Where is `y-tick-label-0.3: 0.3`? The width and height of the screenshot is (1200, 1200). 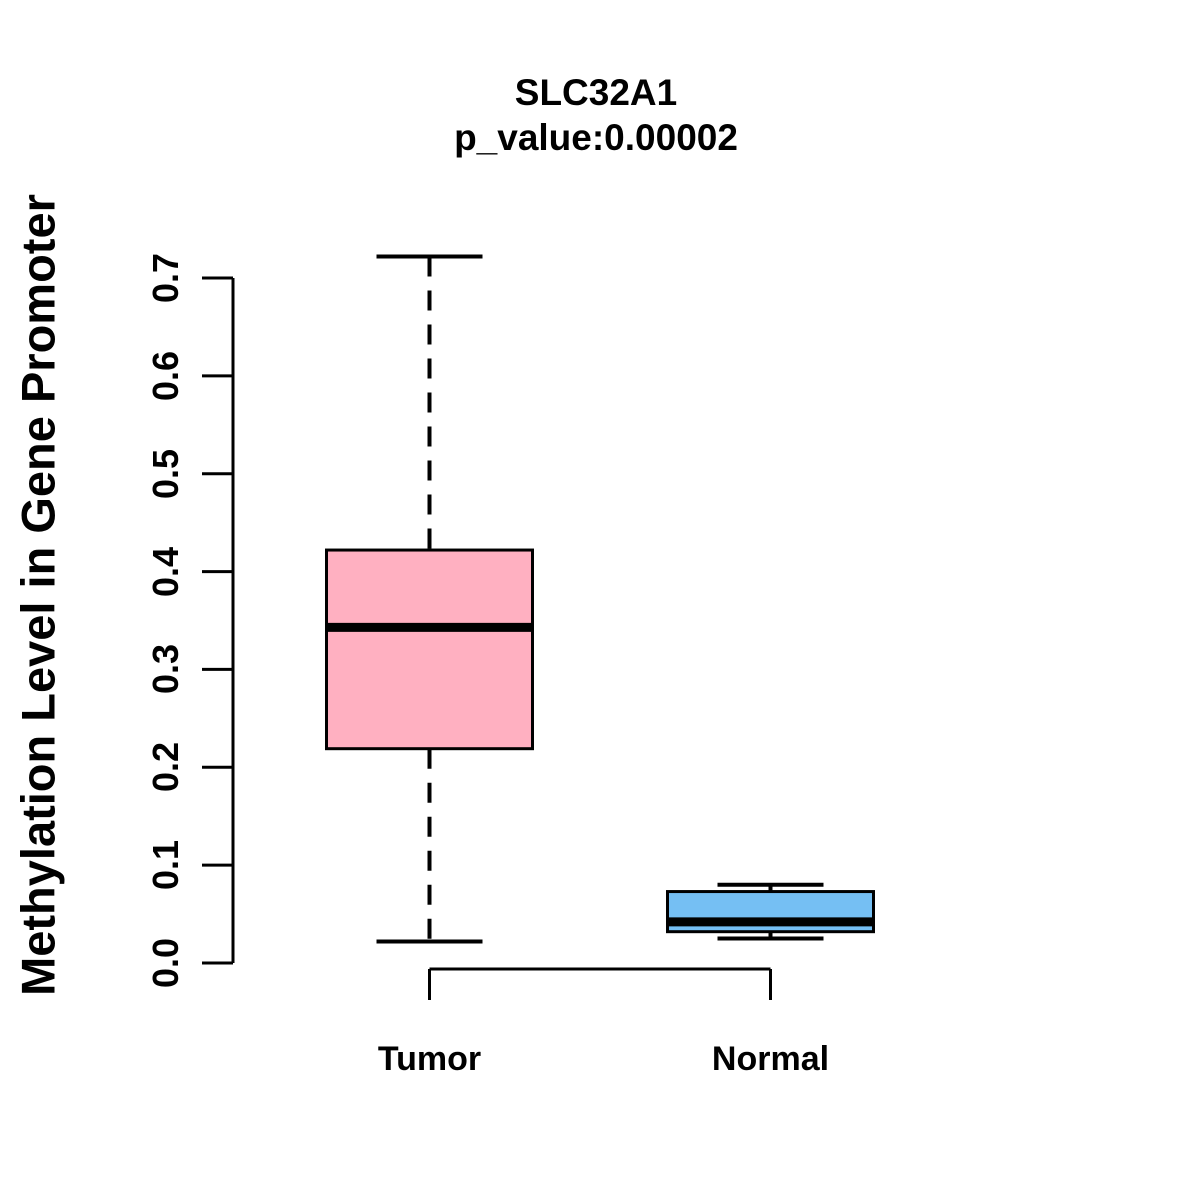 y-tick-label-0.3: 0.3 is located at coordinates (165, 669).